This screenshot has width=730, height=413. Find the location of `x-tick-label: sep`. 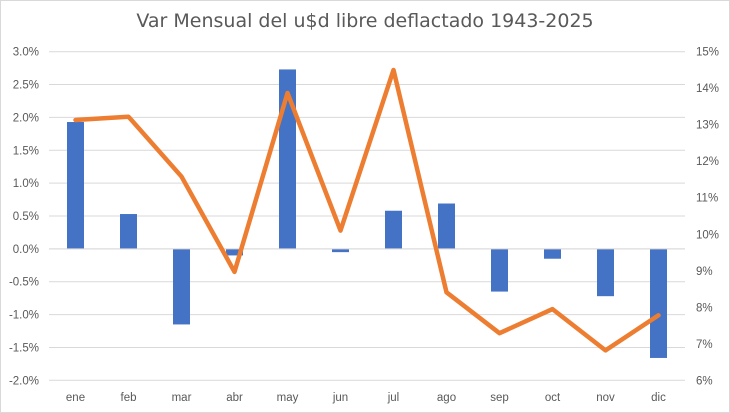

x-tick-label: sep is located at coordinates (499, 398).